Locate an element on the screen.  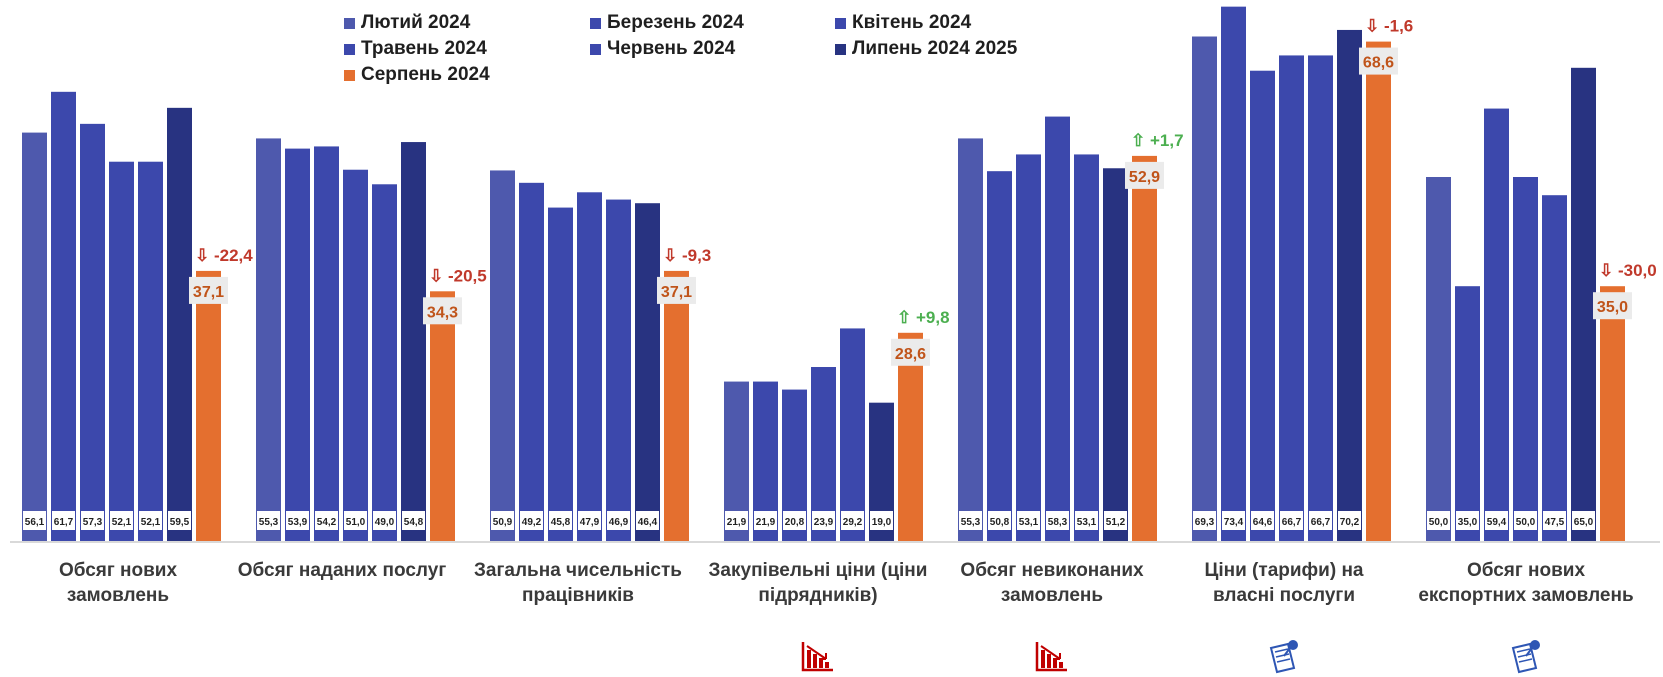
category-label-line: Ціни (тарифи) на is located at coordinates (1284, 570).